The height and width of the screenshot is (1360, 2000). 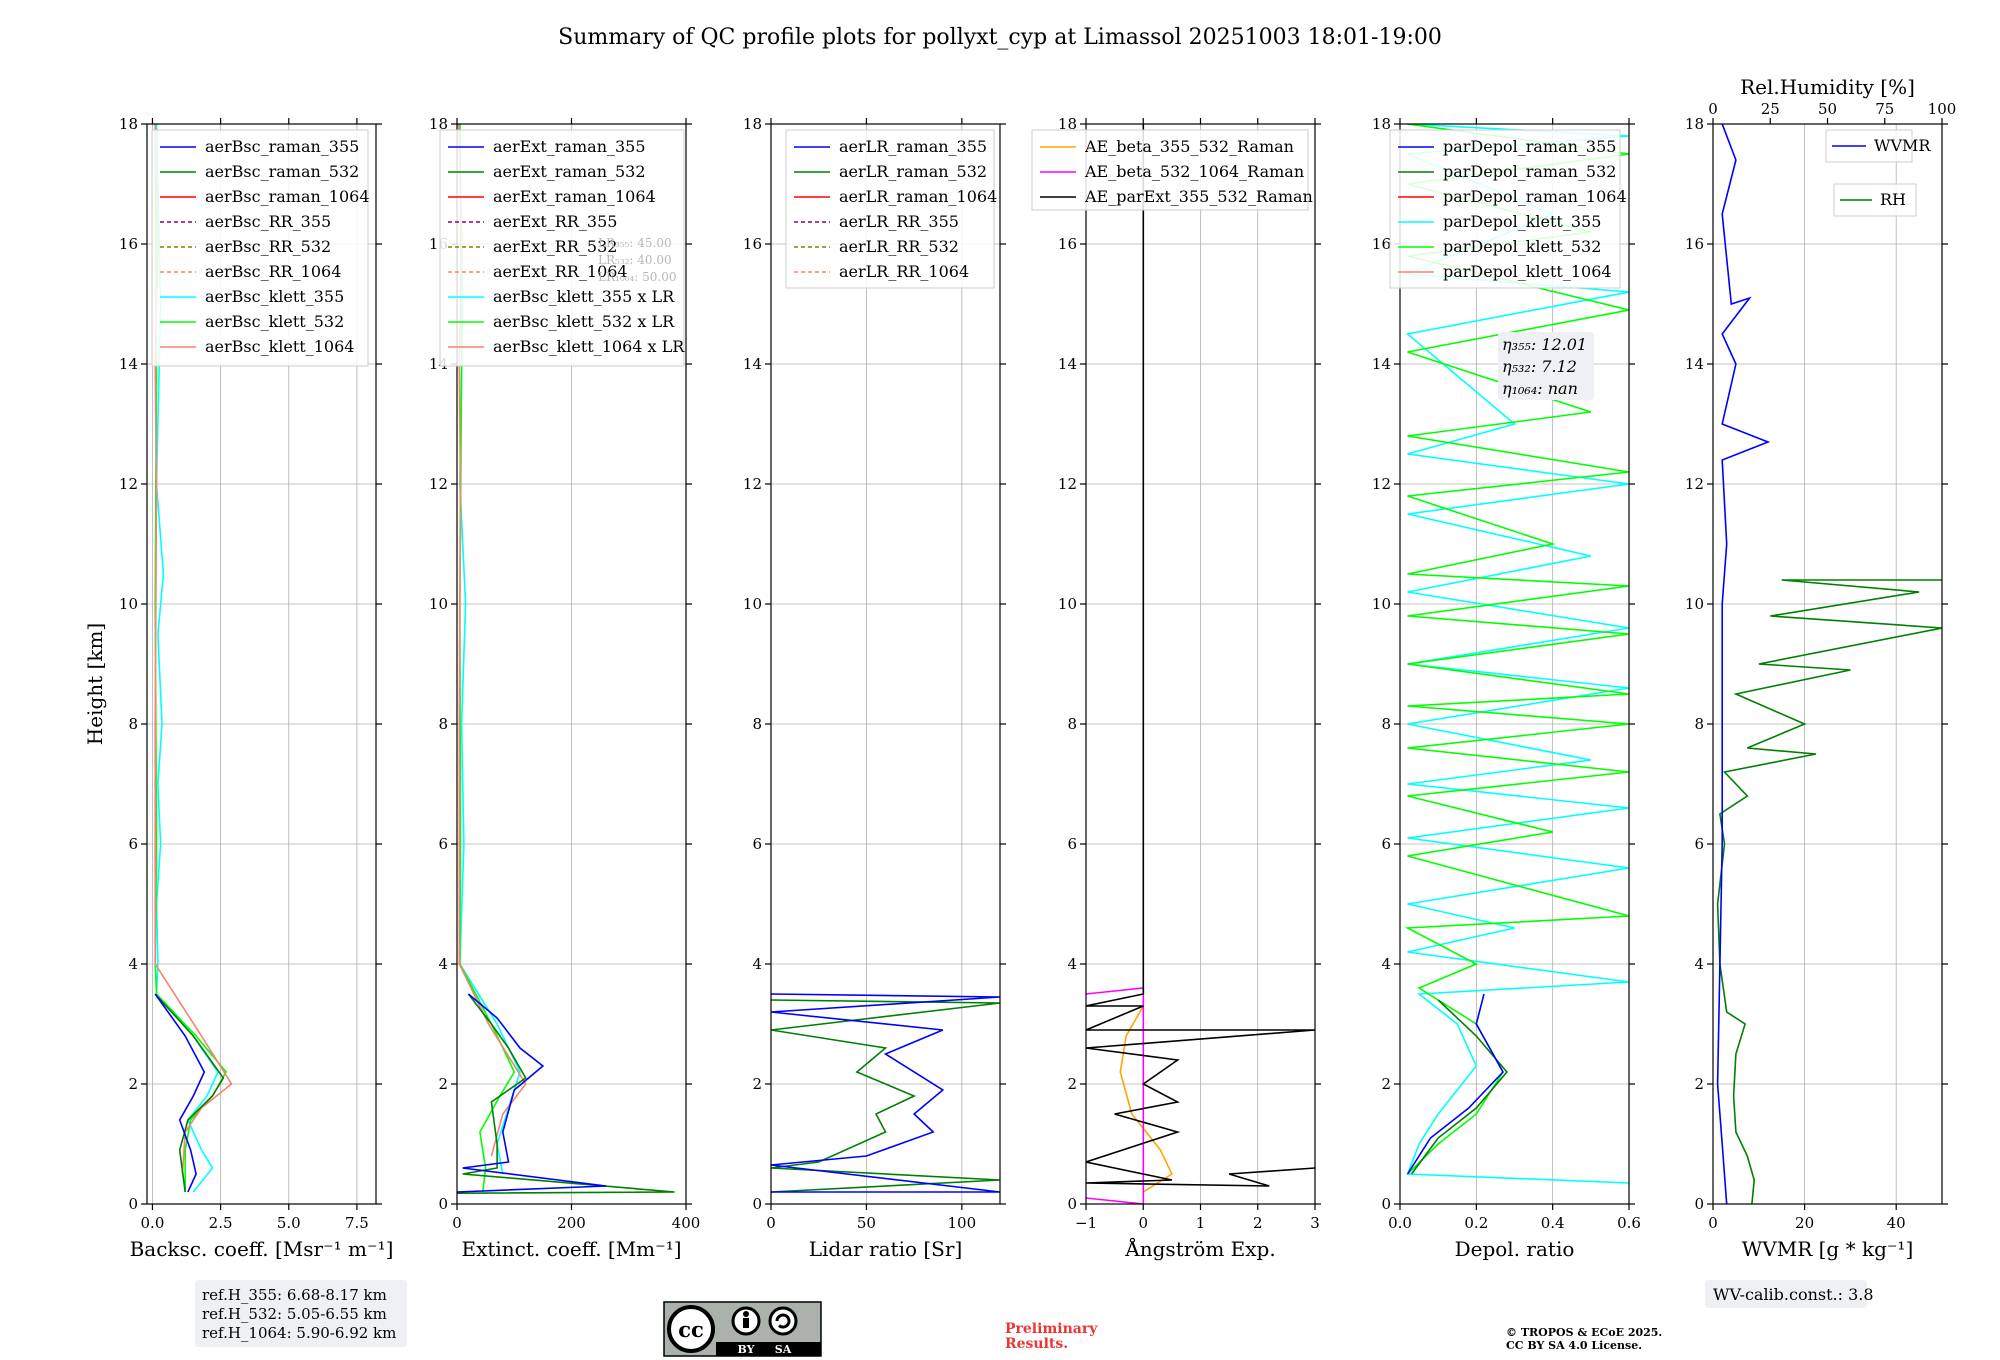 What do you see at coordinates (574, 196) in the screenshot?
I see `legend-label: aerExt_raman_1064` at bounding box center [574, 196].